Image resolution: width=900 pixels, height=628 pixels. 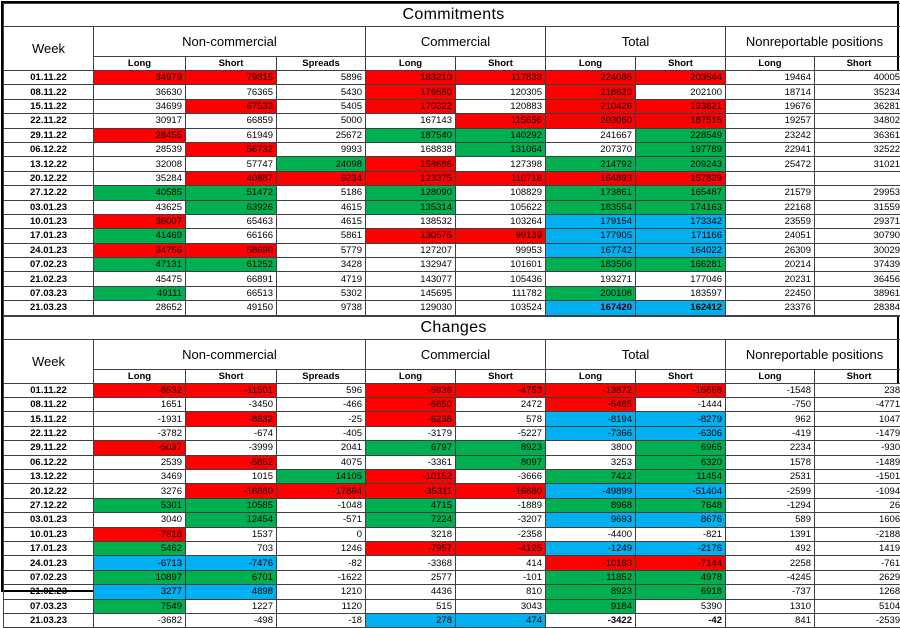 I want to click on value-cell: 7422, so click(x=591, y=476).